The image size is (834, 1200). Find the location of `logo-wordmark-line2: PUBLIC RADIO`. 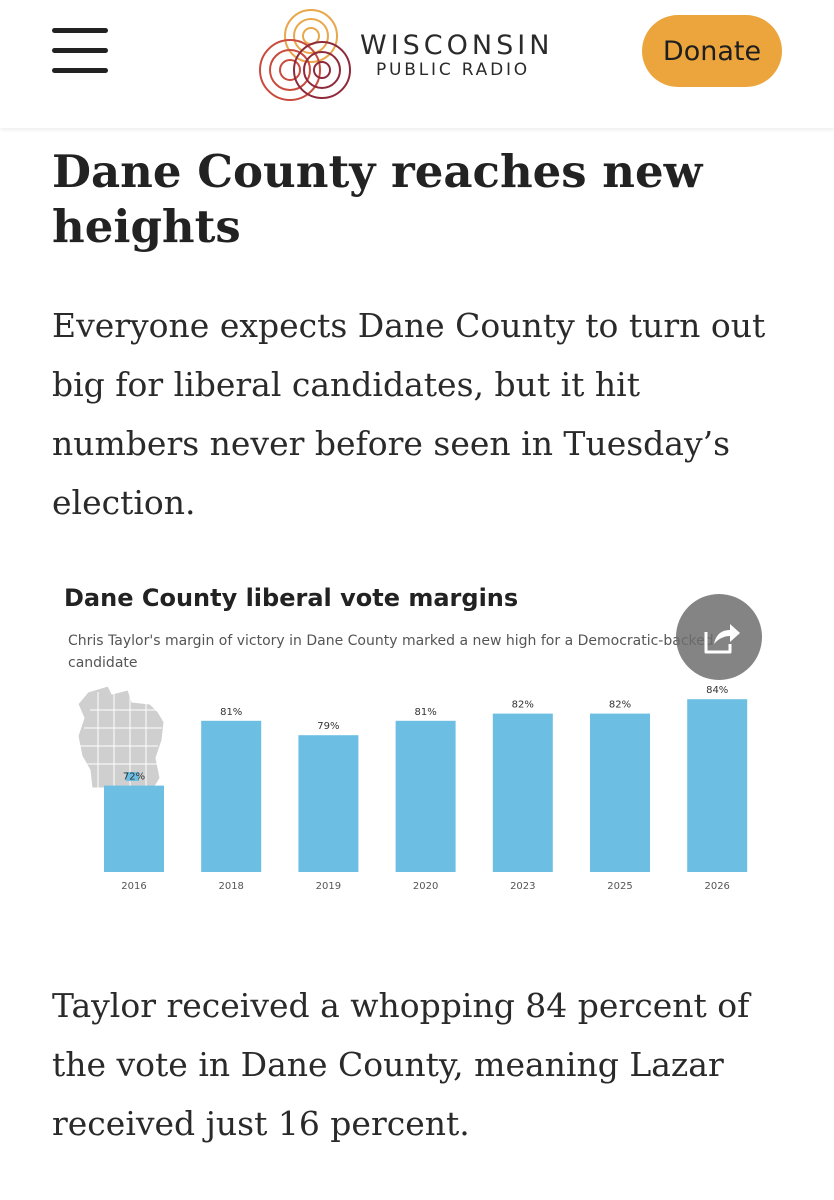

logo-wordmark-line2: PUBLIC RADIO is located at coordinates (453, 70).